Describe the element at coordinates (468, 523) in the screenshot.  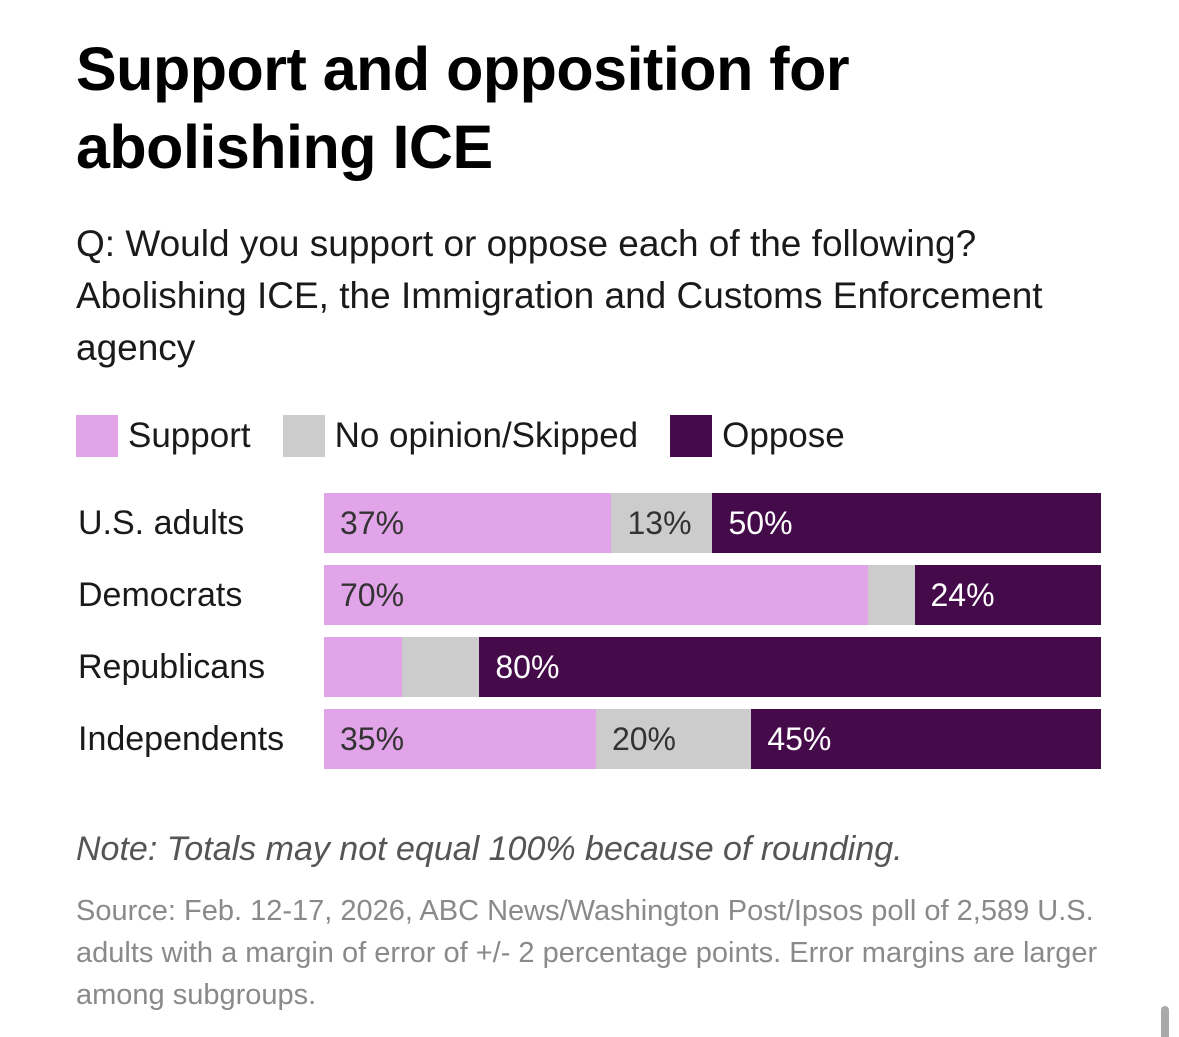
I see `bar-segment-support: 37%` at that location.